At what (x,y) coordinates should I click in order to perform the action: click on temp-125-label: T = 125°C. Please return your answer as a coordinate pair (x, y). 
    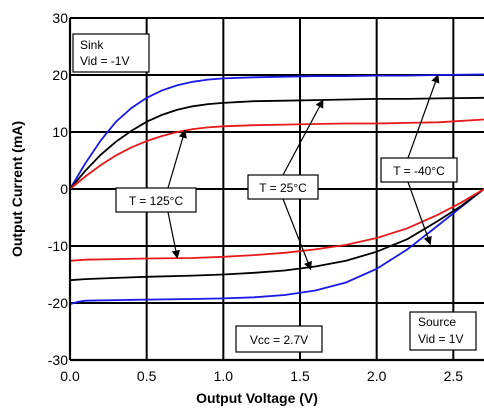
    Looking at the image, I should click on (156, 201).